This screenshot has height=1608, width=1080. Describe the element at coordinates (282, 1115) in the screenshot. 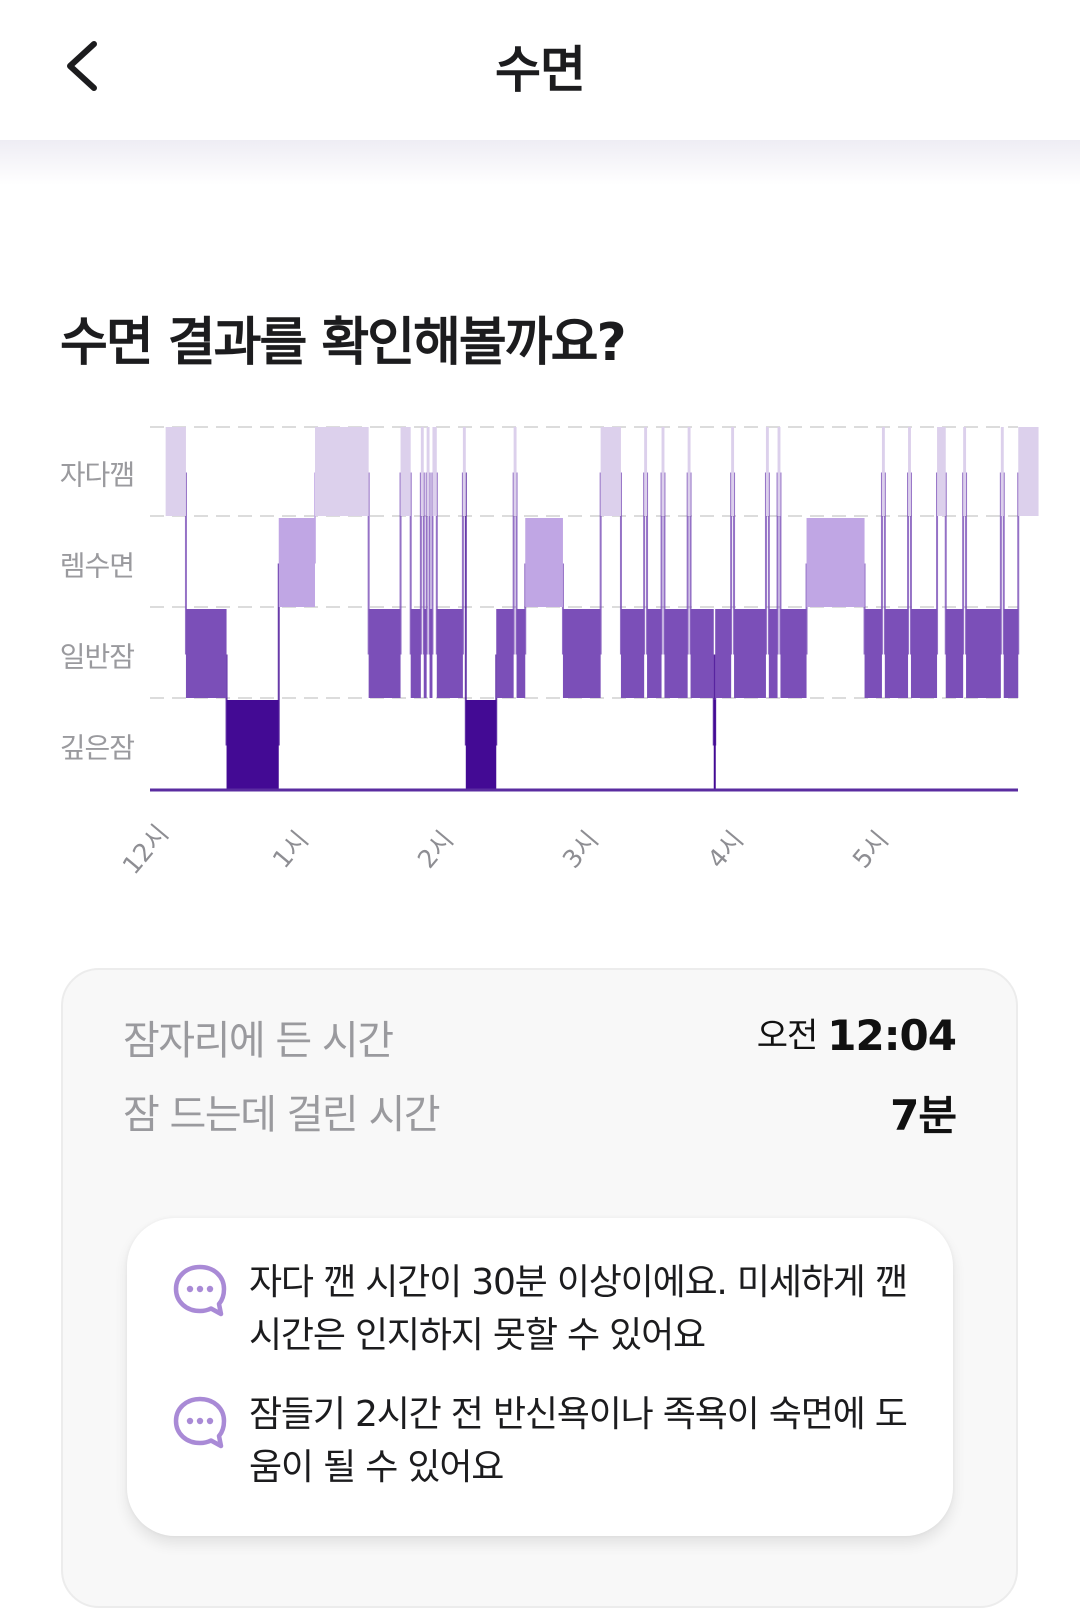

I see `latency-label: 잠 드는데 걸린 시간` at that location.